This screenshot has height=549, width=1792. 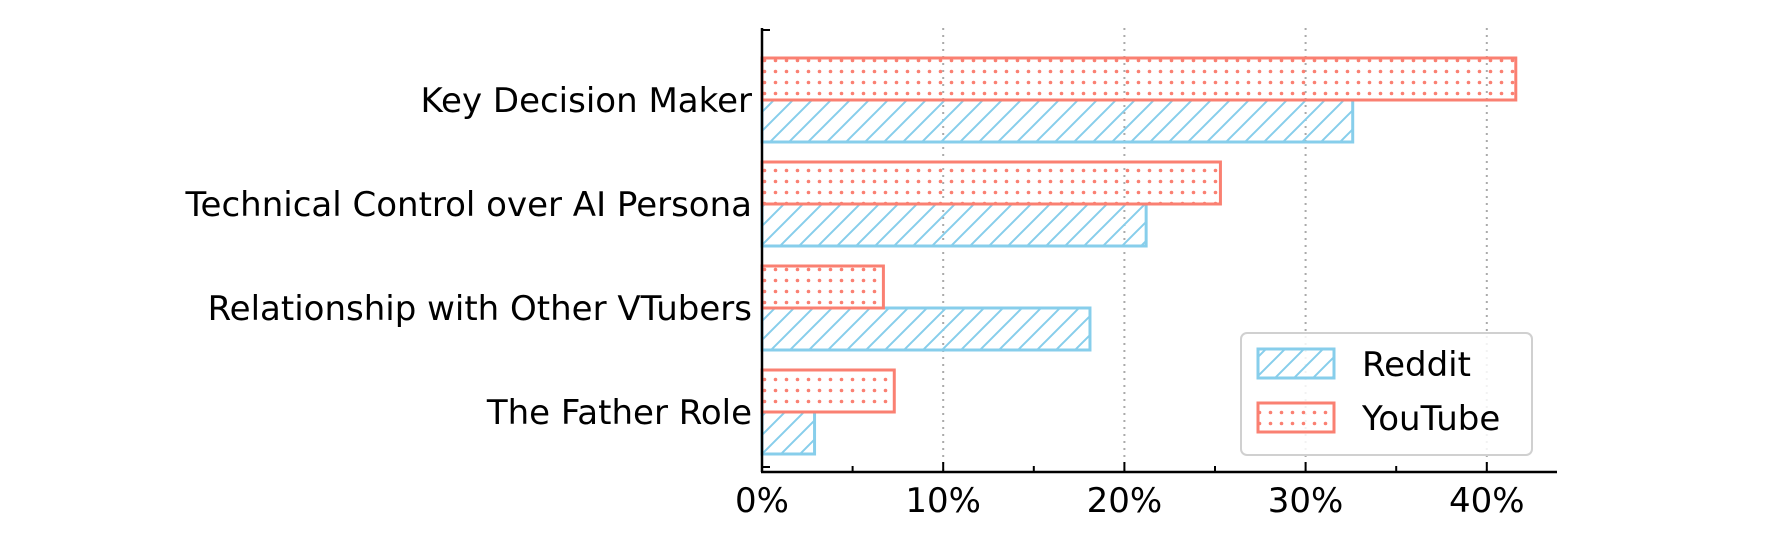 What do you see at coordinates (468, 205) in the screenshot?
I see `category-label: Technical Control over AI Persona` at bounding box center [468, 205].